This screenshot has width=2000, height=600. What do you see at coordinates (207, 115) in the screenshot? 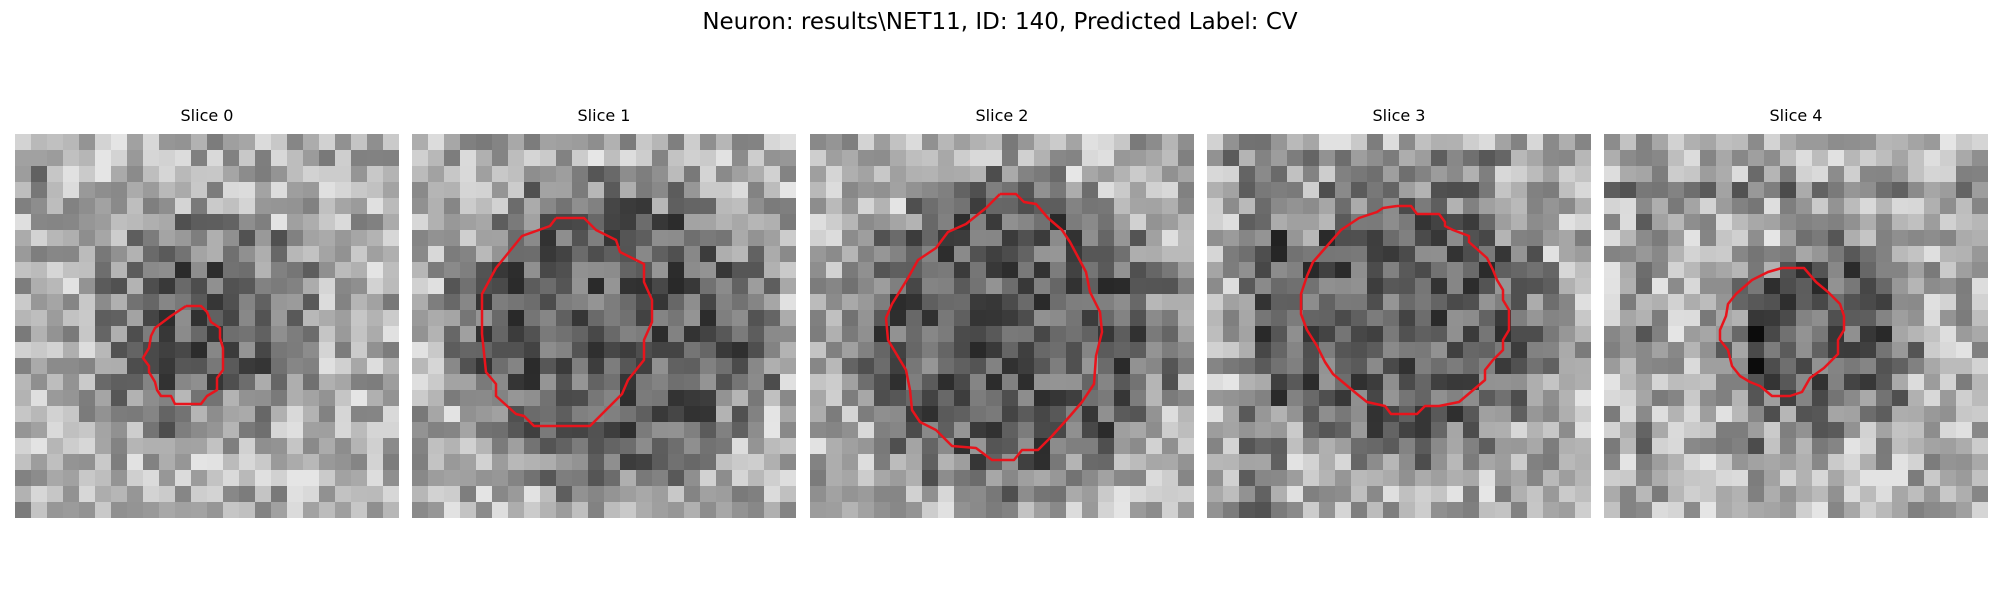
I see `slice-title: Slice 0` at bounding box center [207, 115].